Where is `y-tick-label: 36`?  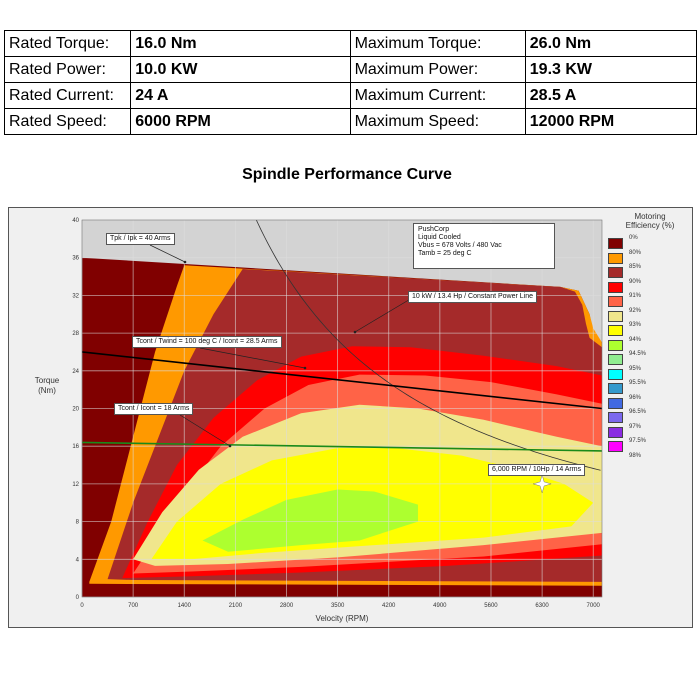
y-tick-label: 36 is located at coordinates (75, 259).